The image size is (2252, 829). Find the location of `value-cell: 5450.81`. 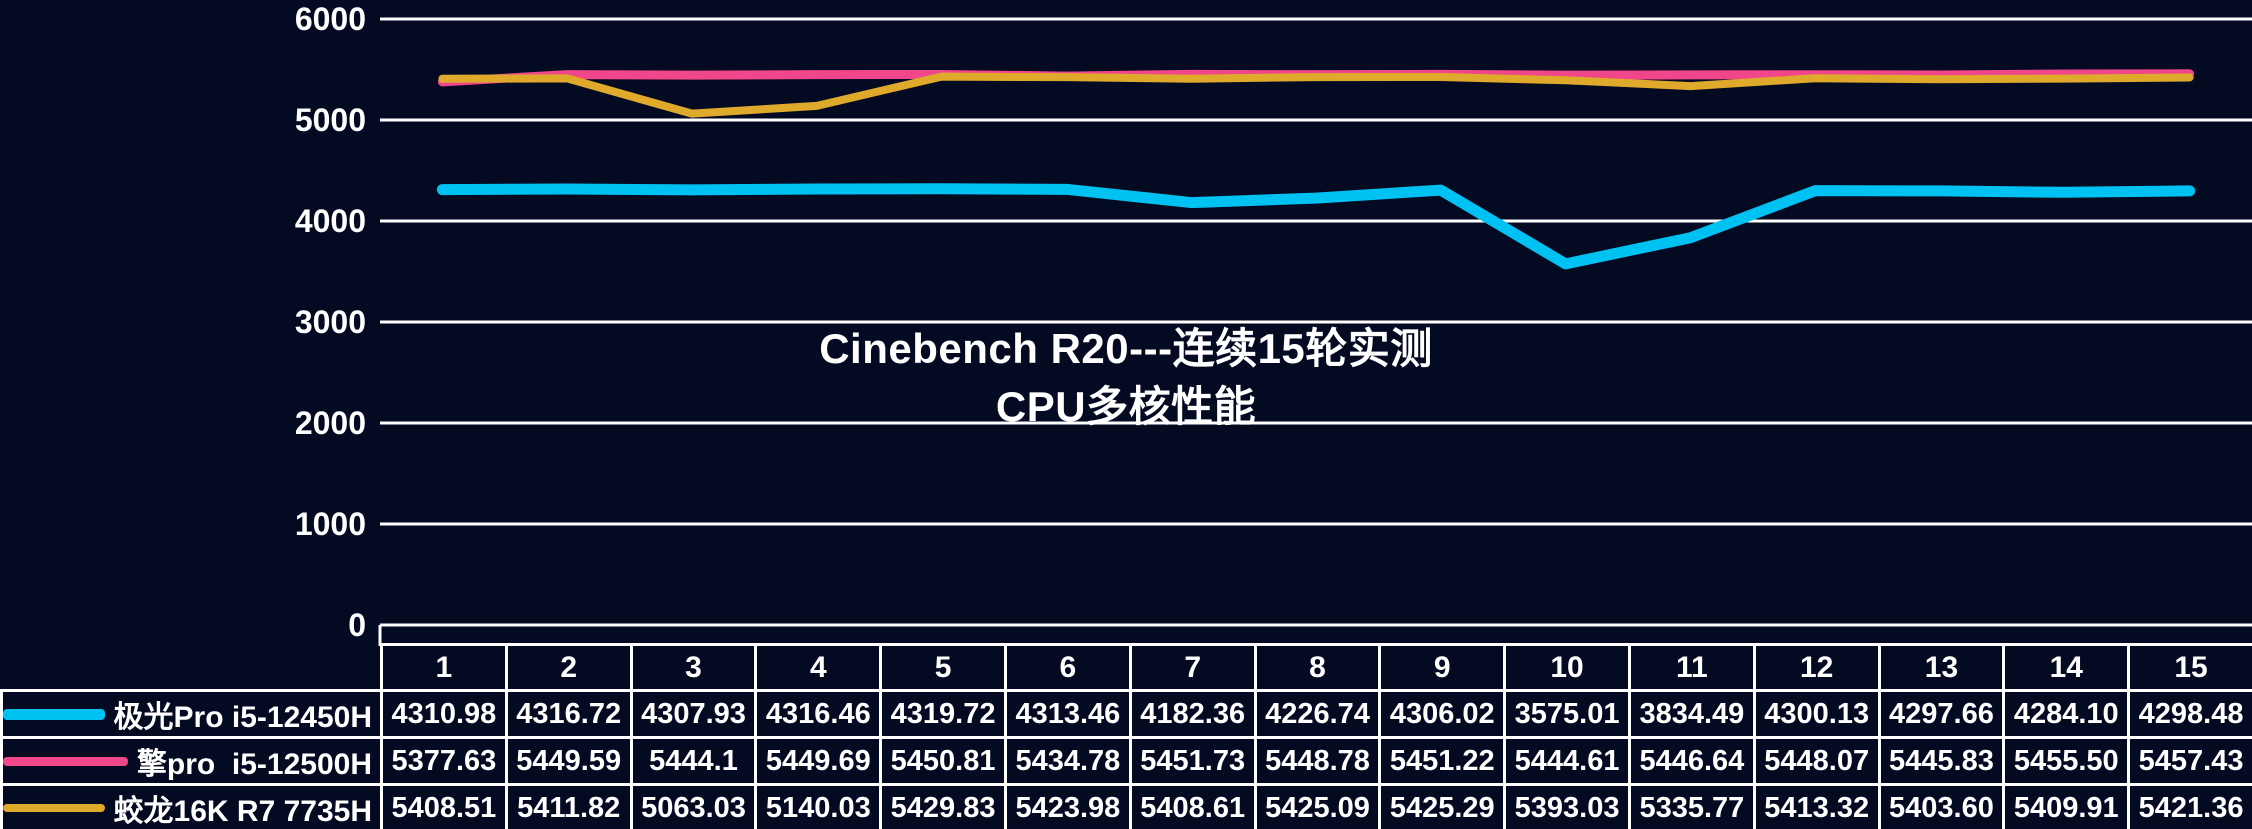

value-cell: 5450.81 is located at coordinates (943, 761).